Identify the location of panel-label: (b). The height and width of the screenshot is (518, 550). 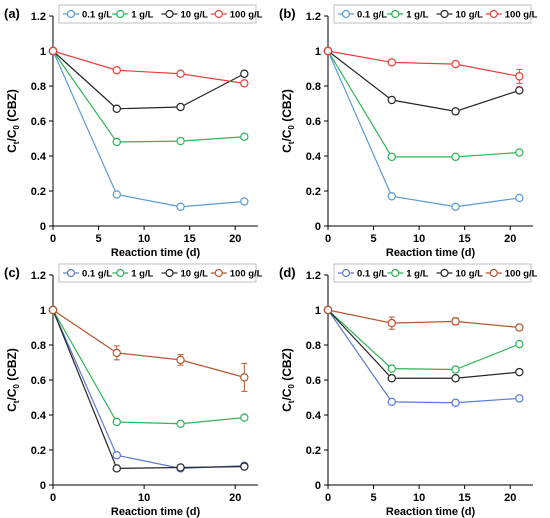
(287, 13).